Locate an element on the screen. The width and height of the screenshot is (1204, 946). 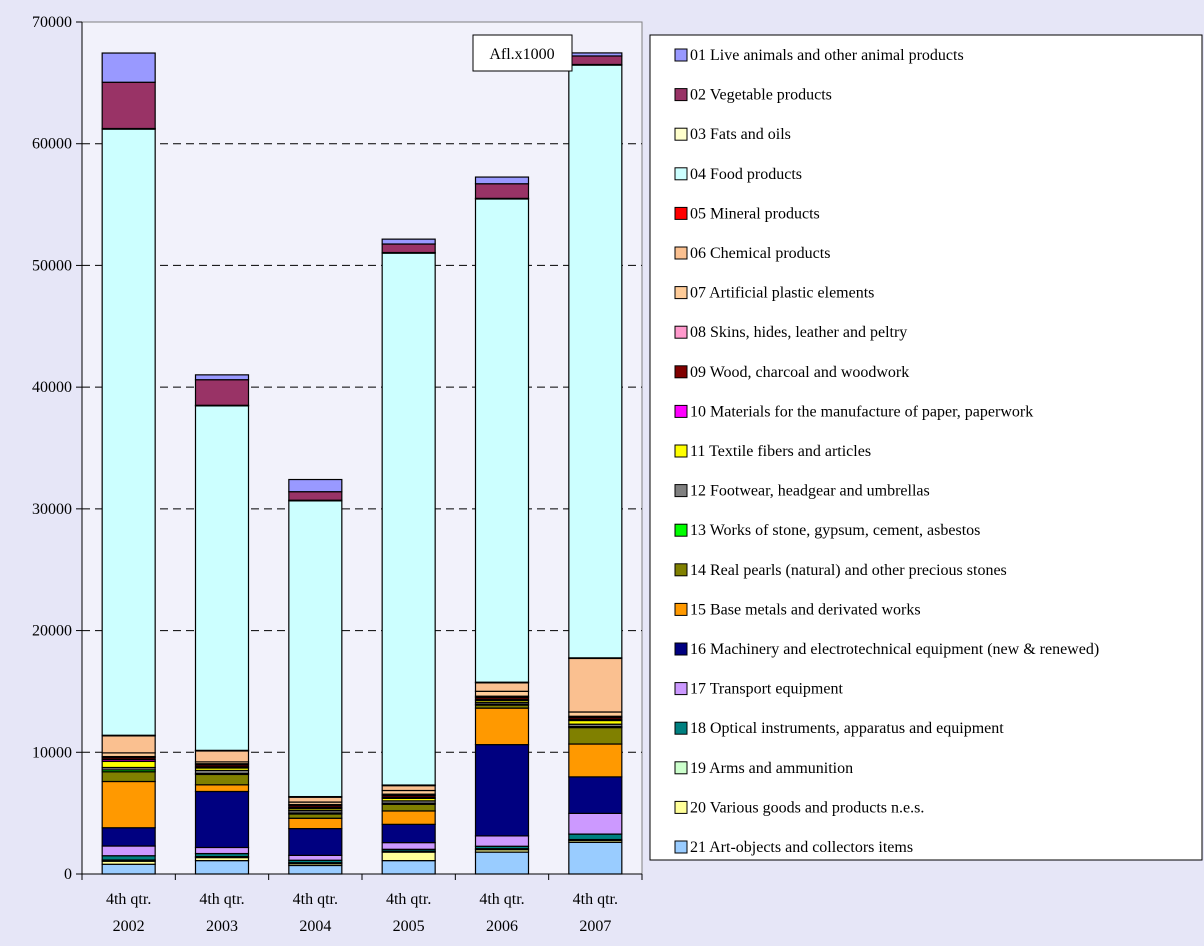
x-tick-label: 4th qtr. 2004 is located at coordinates (315, 913).